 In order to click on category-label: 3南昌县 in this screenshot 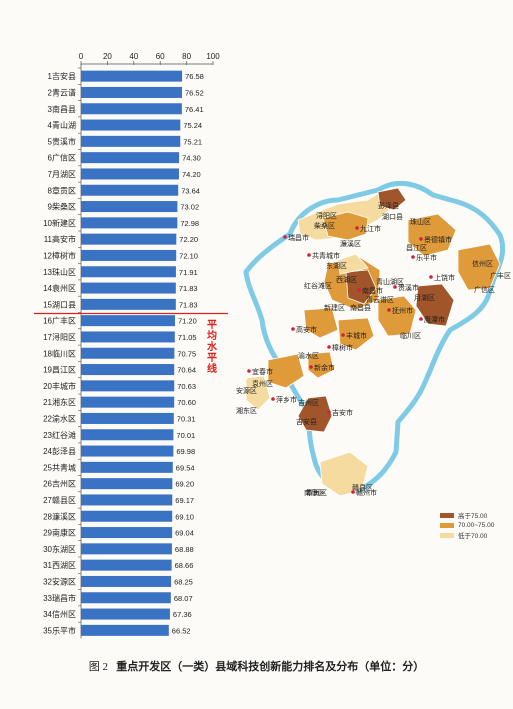, I will do `click(62, 109)`.